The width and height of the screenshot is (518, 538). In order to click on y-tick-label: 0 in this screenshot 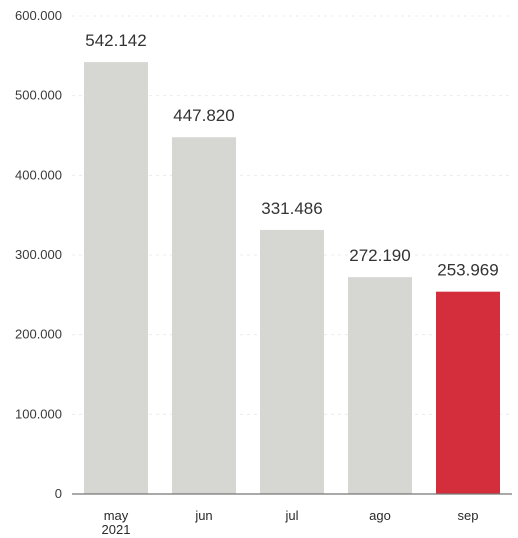, I will do `click(58, 493)`.